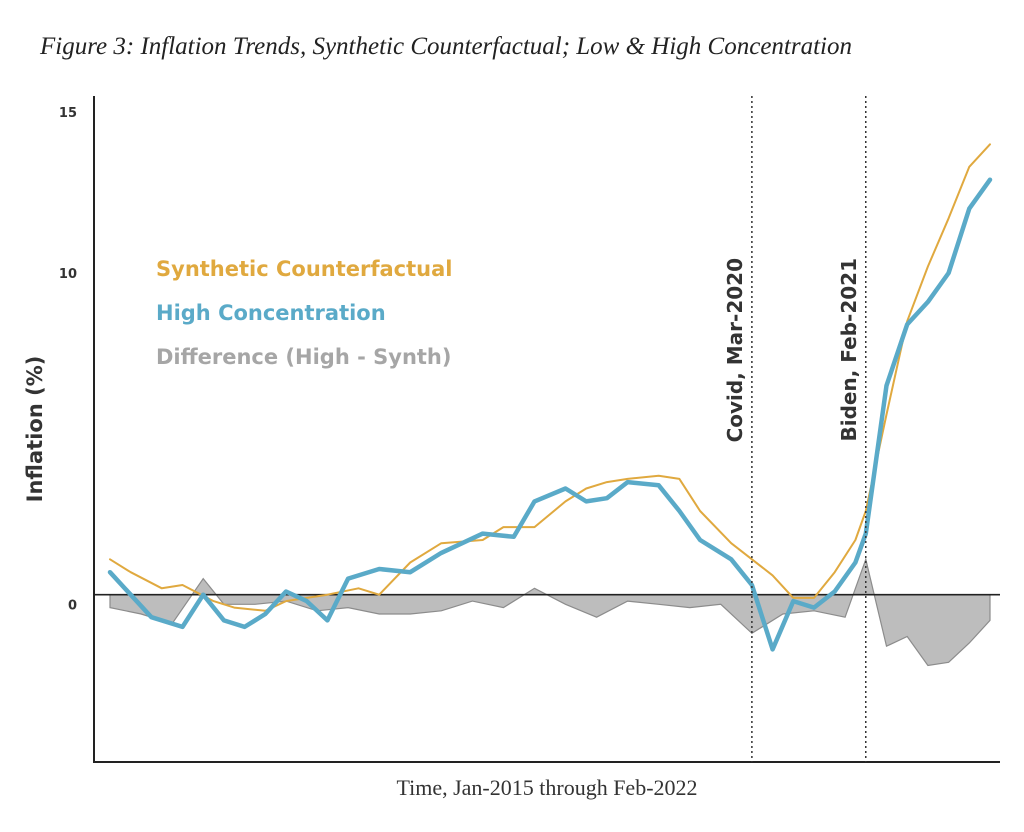  Describe the element at coordinates (35, 429) in the screenshot. I see `y-axis-label: Inflation (%)` at that location.